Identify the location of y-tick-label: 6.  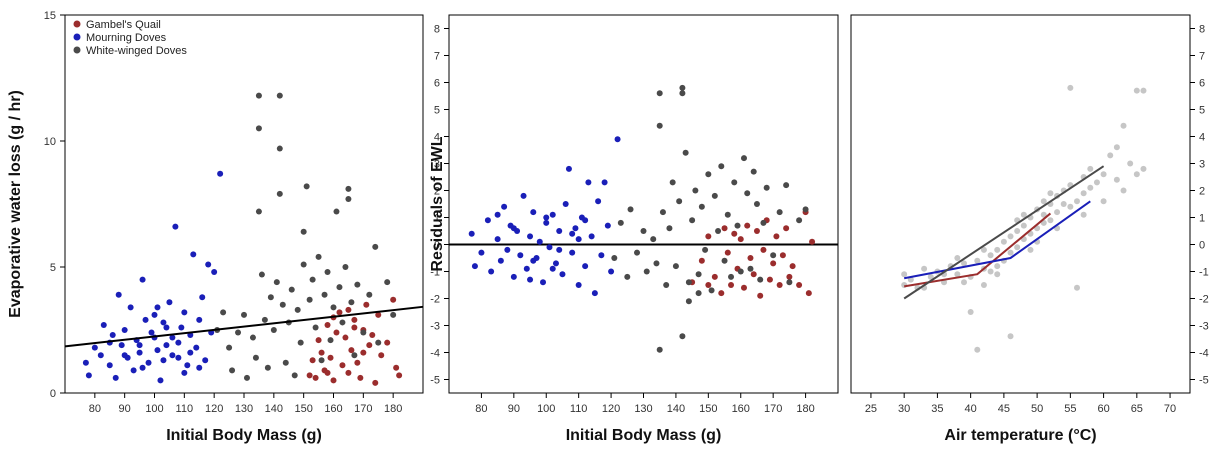
(437, 84).